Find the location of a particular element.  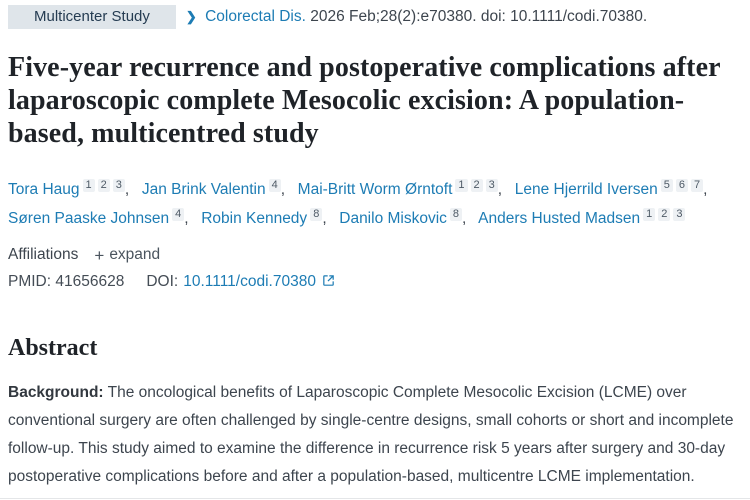

bottom-divider is located at coordinates (375, 498).